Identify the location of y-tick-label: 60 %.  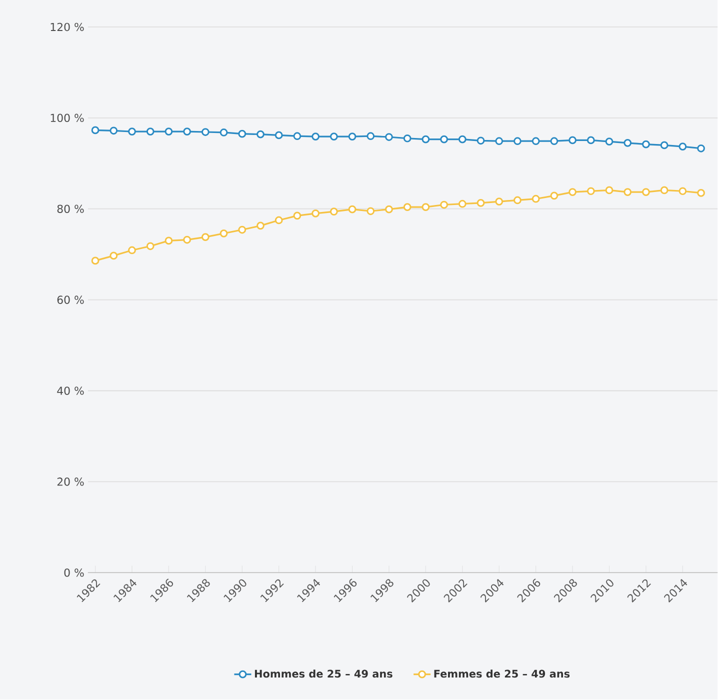
(70, 300).